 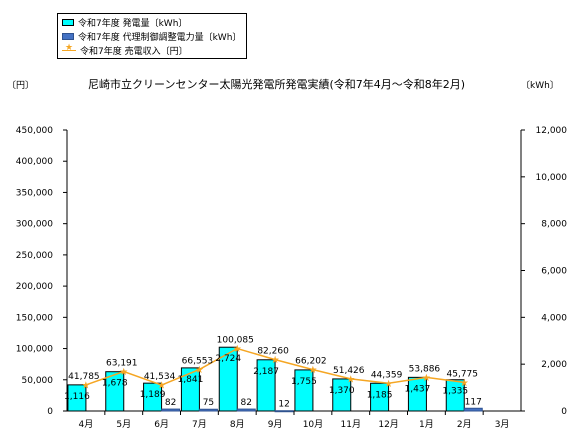 I want to click on data-label-revenue: 66,553, so click(x=198, y=361).